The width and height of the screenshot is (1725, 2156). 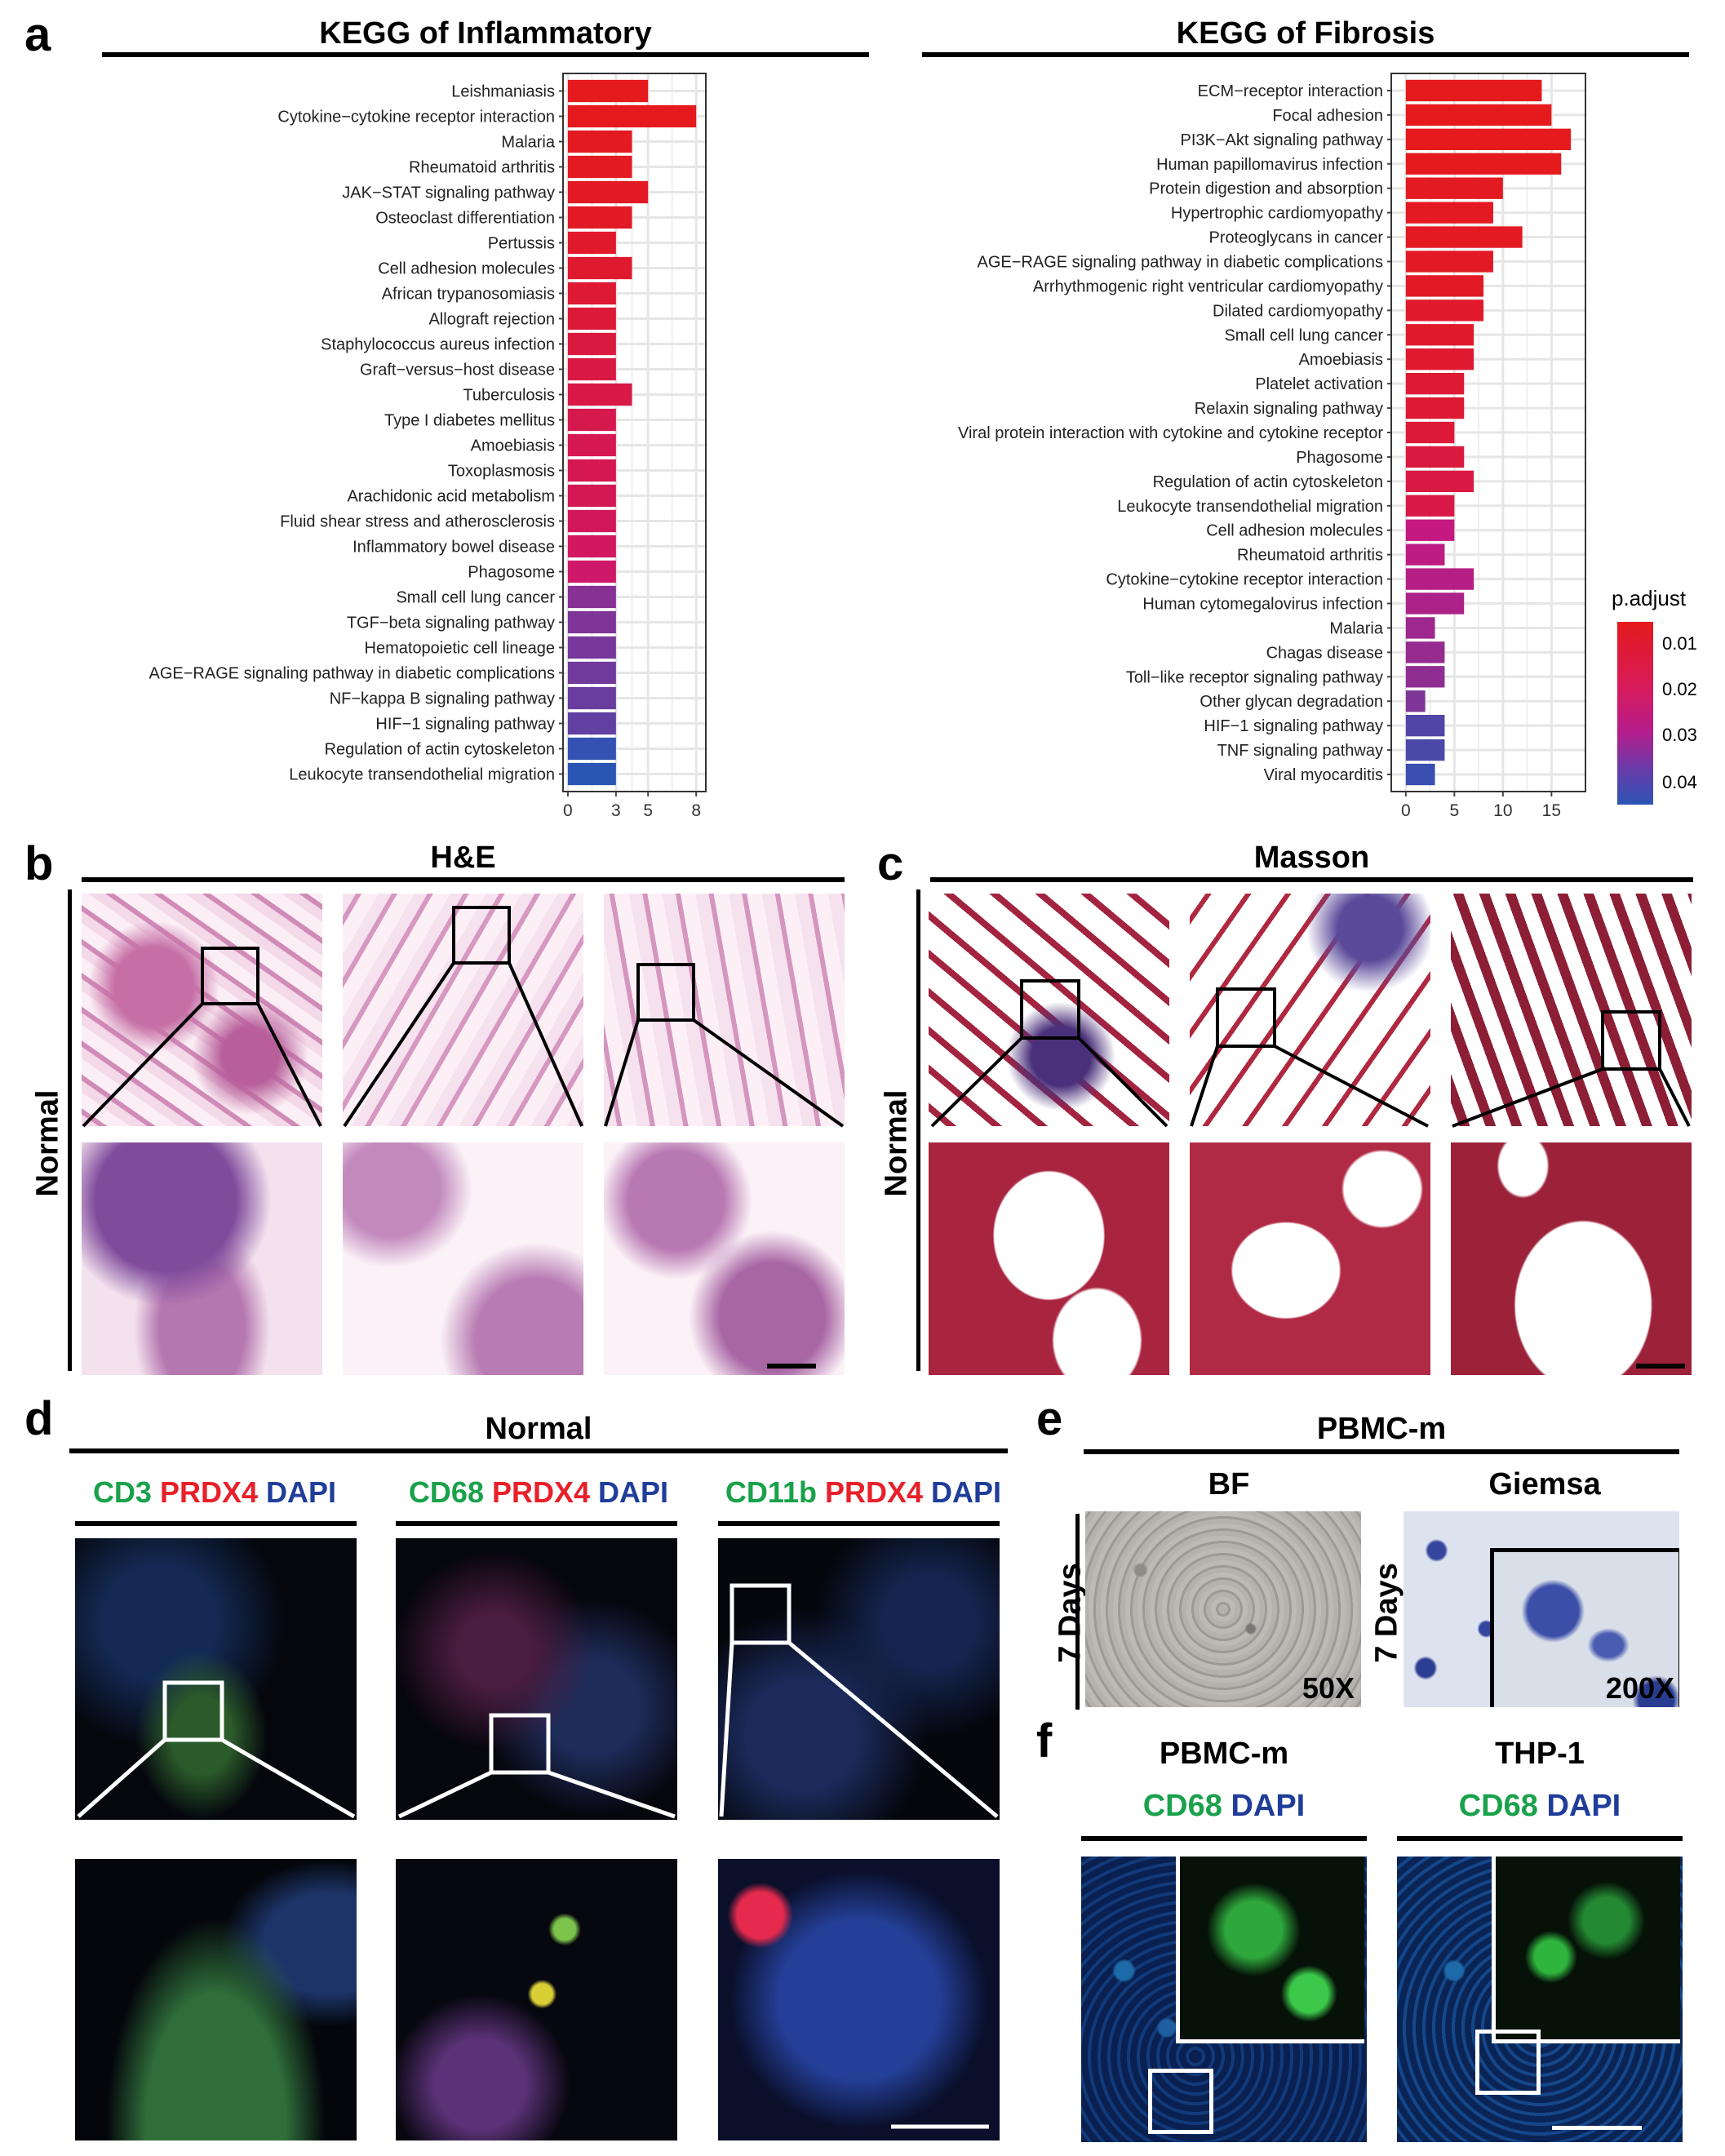 What do you see at coordinates (1381, 1429) in the screenshot?
I see `pbmc-title: PBMC-m` at bounding box center [1381, 1429].